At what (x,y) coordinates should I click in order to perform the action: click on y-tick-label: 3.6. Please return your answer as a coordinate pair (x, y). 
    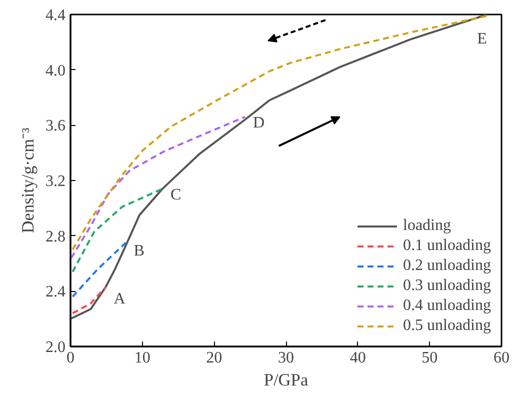
    Looking at the image, I should click on (56, 126).